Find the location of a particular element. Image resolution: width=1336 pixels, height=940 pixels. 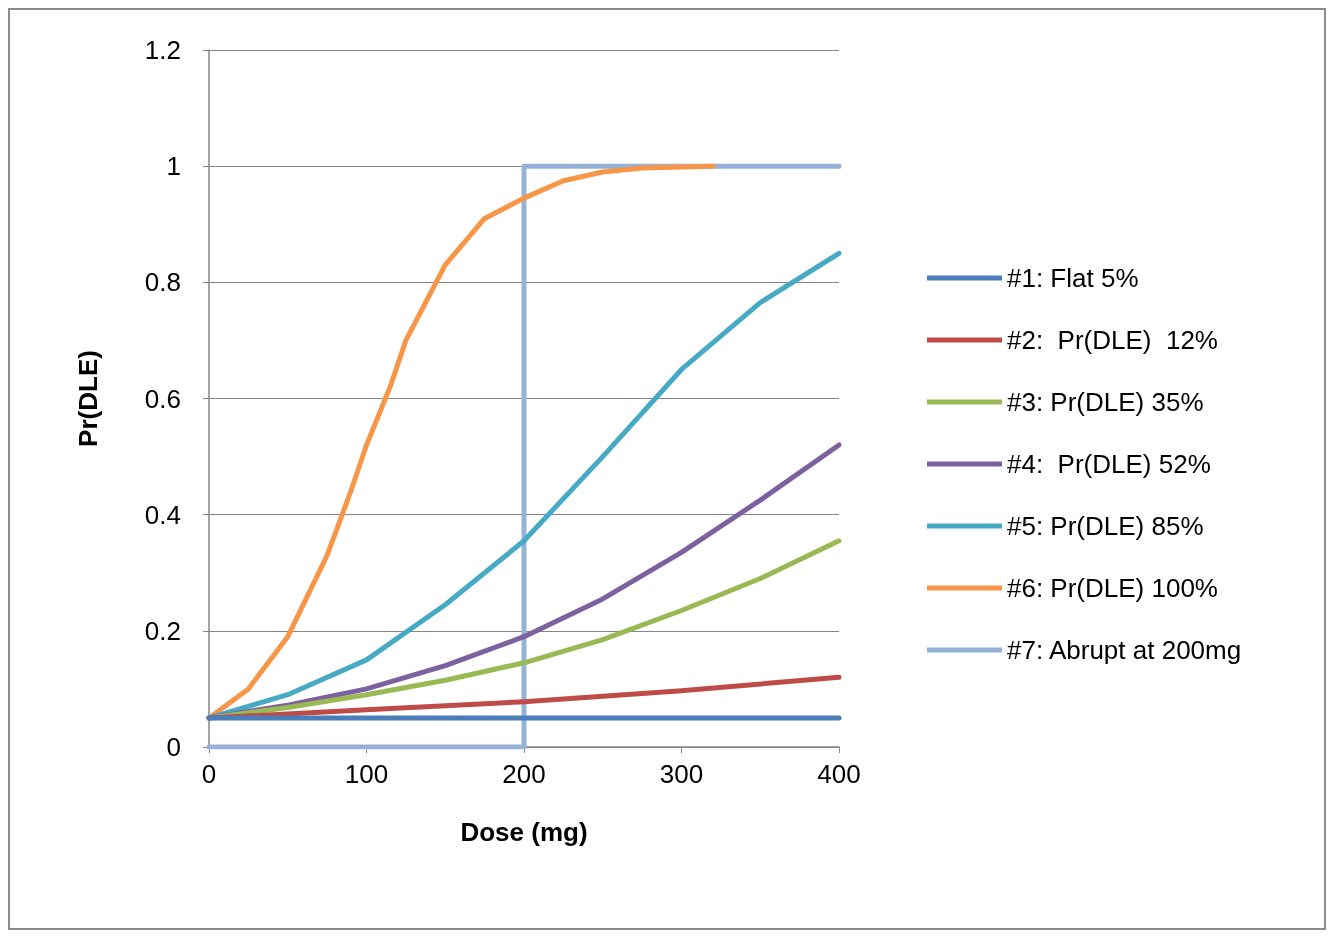

x-tick-label: 200 is located at coordinates (524, 774).